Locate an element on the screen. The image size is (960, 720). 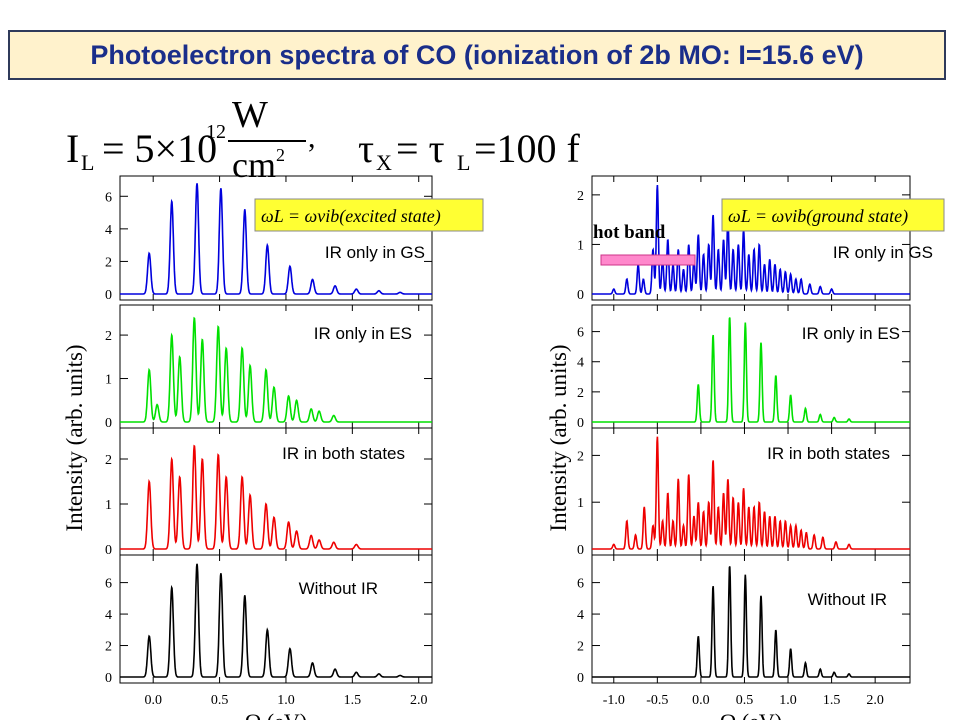
hot-band-bar is located at coordinates (648, 260).